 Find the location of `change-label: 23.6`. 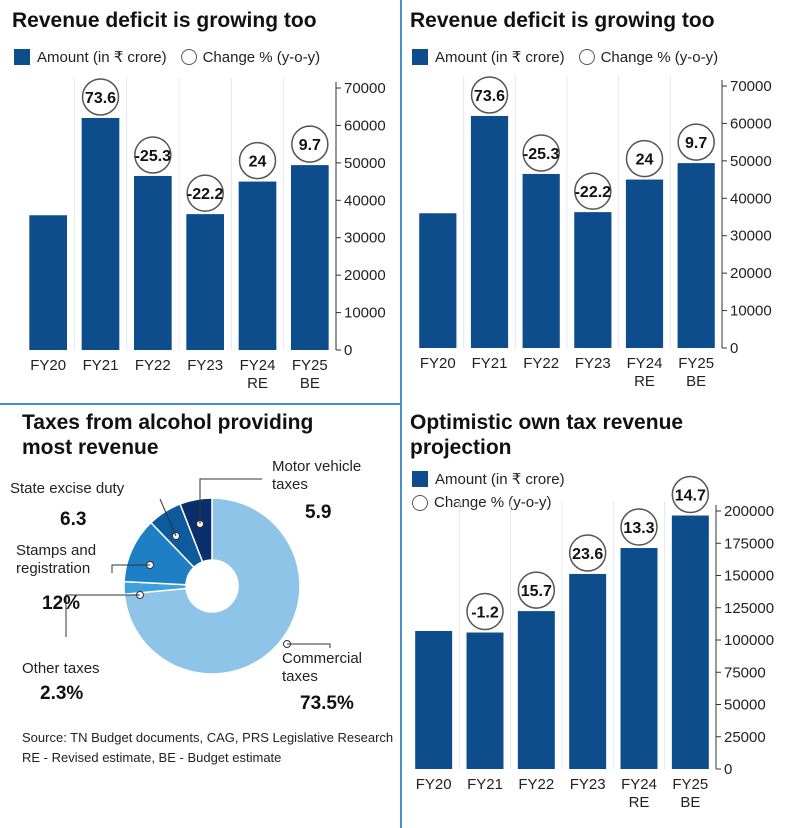

change-label: 23.6 is located at coordinates (587, 554).